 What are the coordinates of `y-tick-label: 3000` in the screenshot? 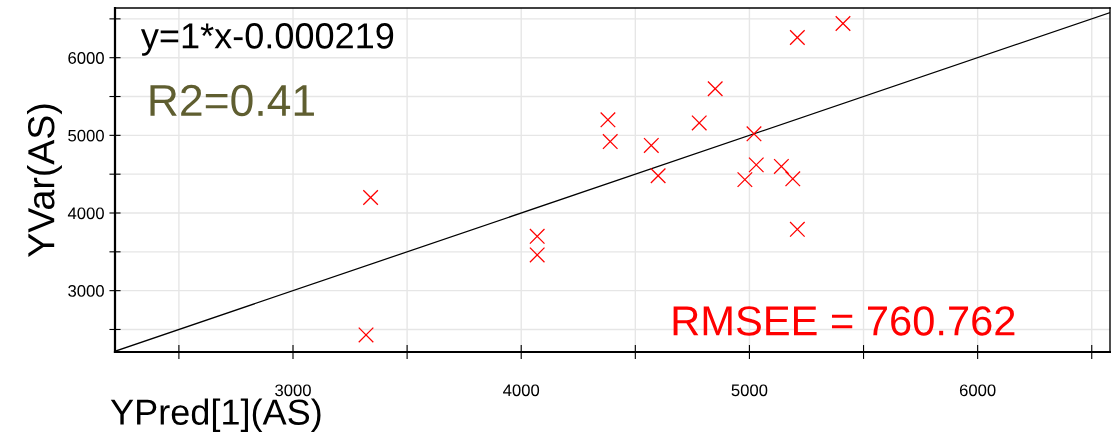 It's located at (86, 291).